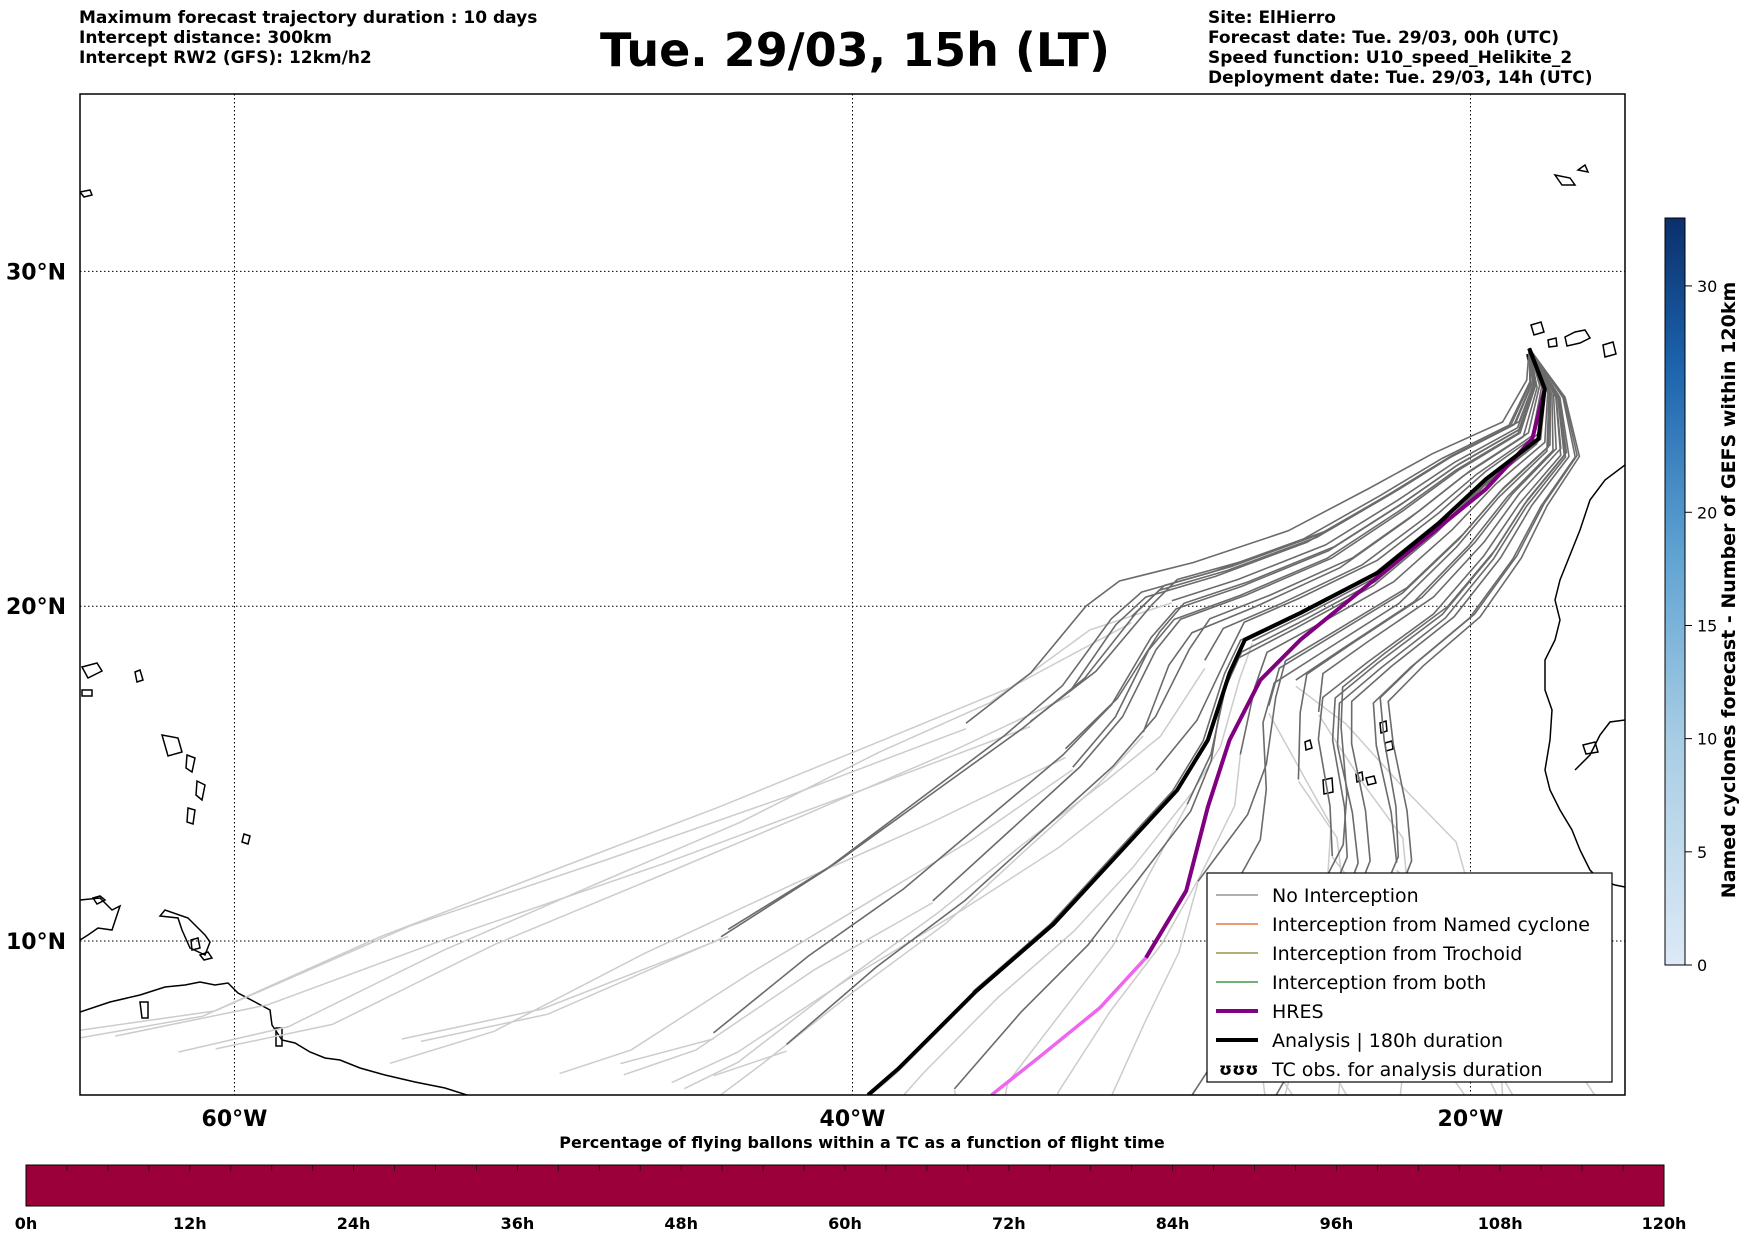  What do you see at coordinates (1345, 896) in the screenshot?
I see `legend-label: No Interception` at bounding box center [1345, 896].